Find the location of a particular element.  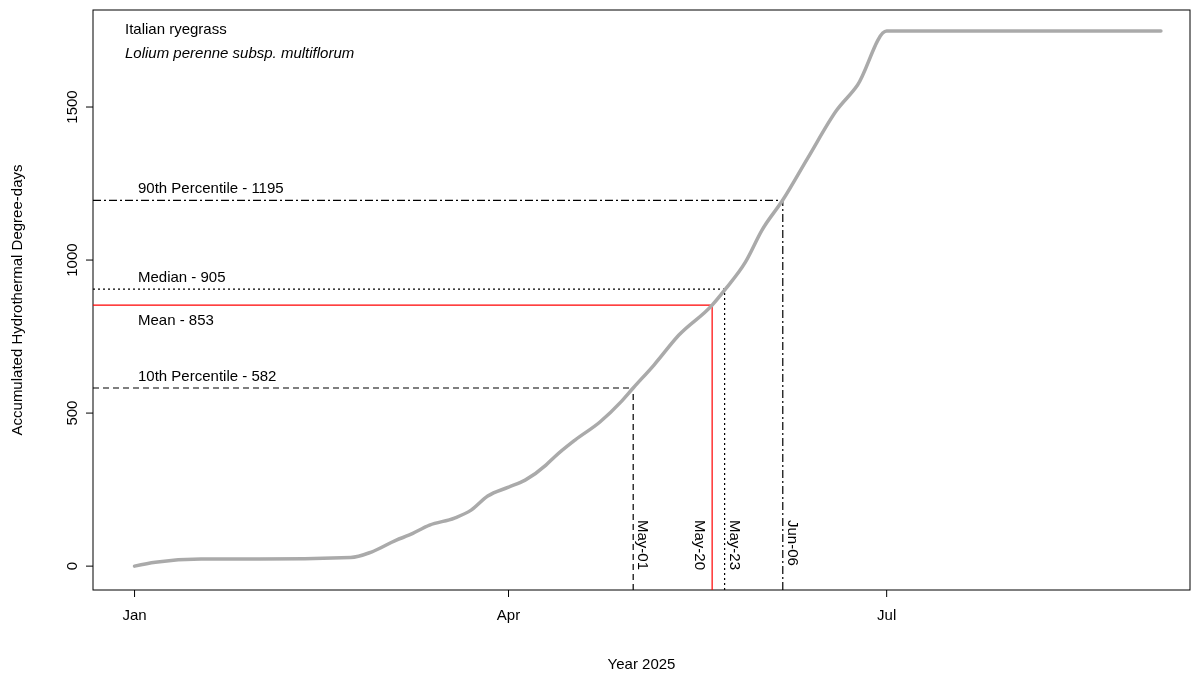

y-tick-label: 1500 is located at coordinates (71, 107).